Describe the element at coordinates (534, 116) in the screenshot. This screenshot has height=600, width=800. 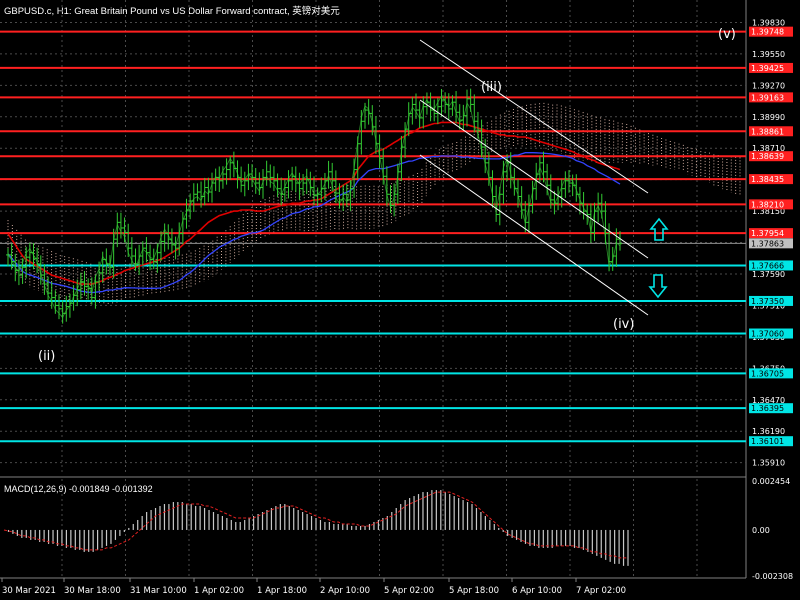
I see `channel-upper-line` at that location.